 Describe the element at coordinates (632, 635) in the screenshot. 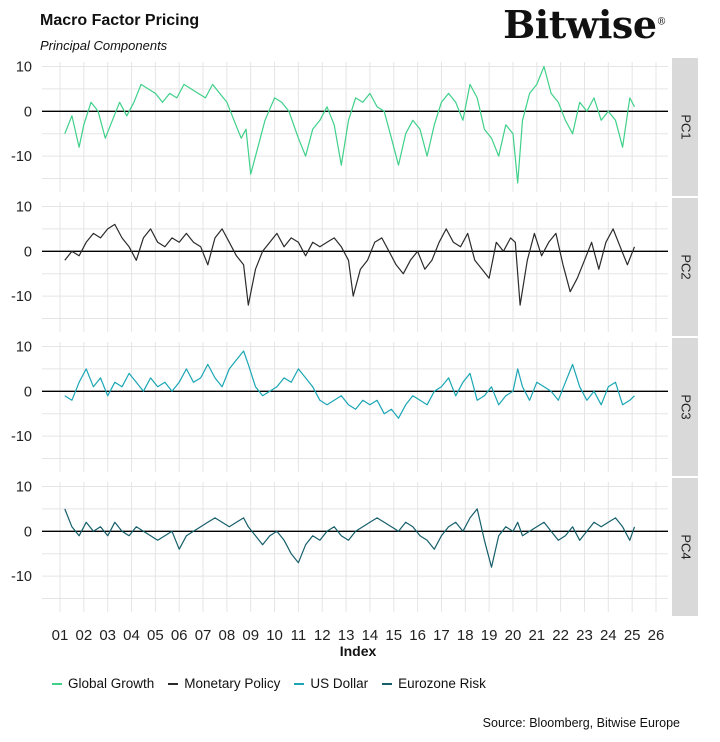

I see `x-tick-label: 25` at that location.